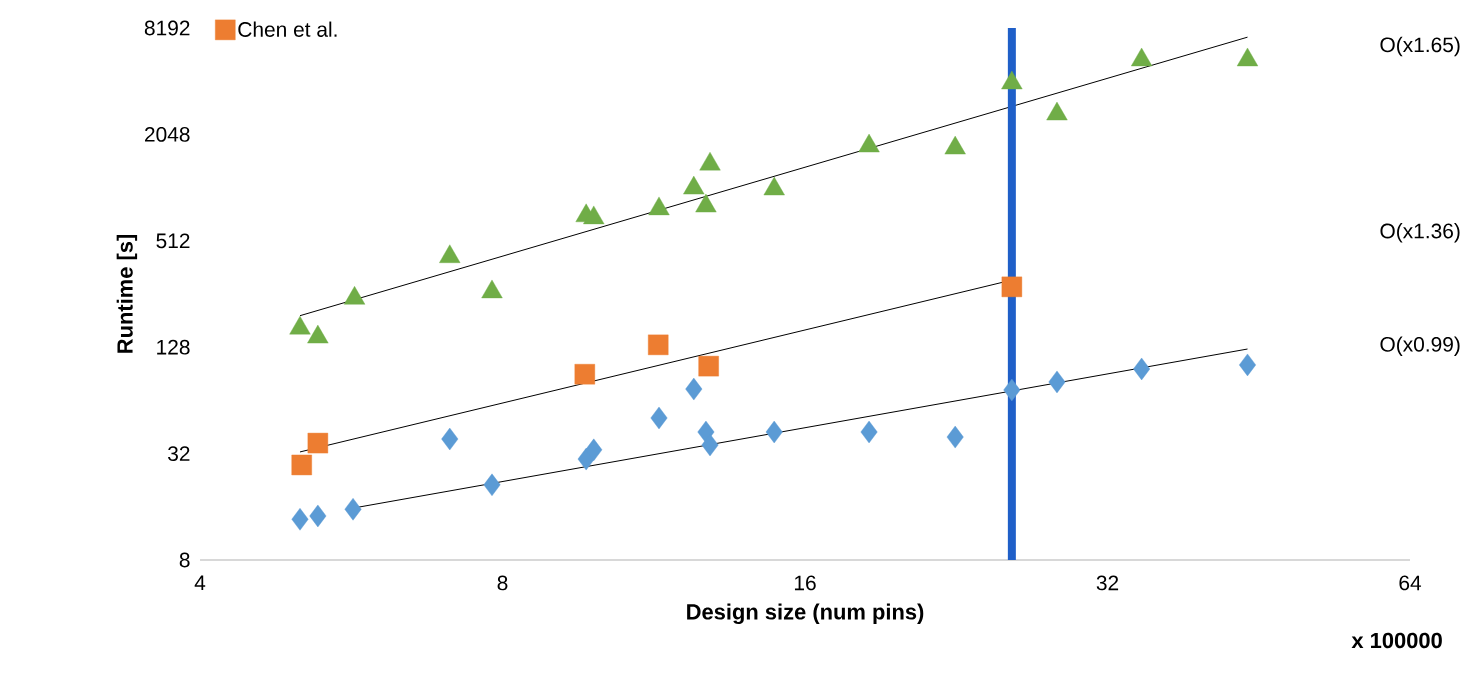 The height and width of the screenshot is (696, 1475). Describe the element at coordinates (1396, 640) in the screenshot. I see `text: x 100000` at that location.